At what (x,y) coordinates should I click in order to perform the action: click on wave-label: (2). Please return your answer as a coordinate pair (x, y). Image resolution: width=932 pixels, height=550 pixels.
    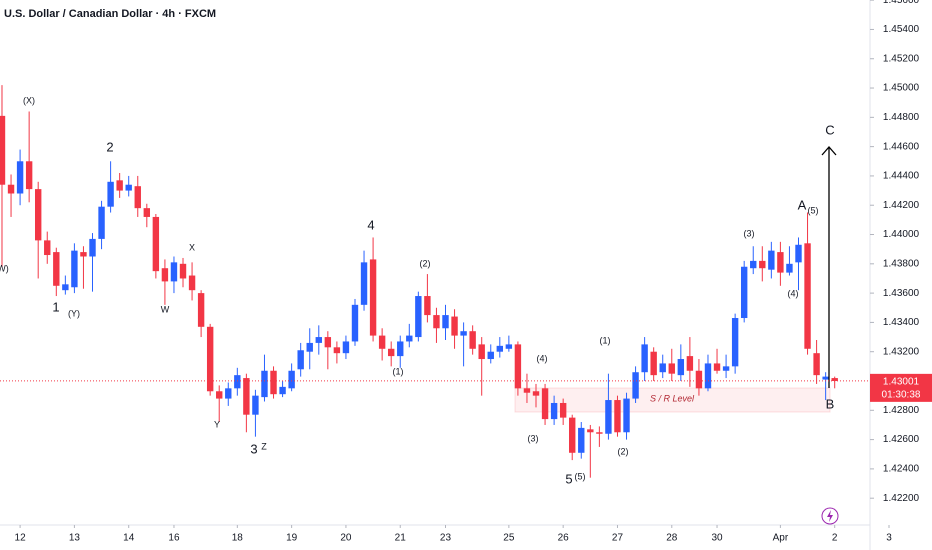
    Looking at the image, I should click on (623, 451).